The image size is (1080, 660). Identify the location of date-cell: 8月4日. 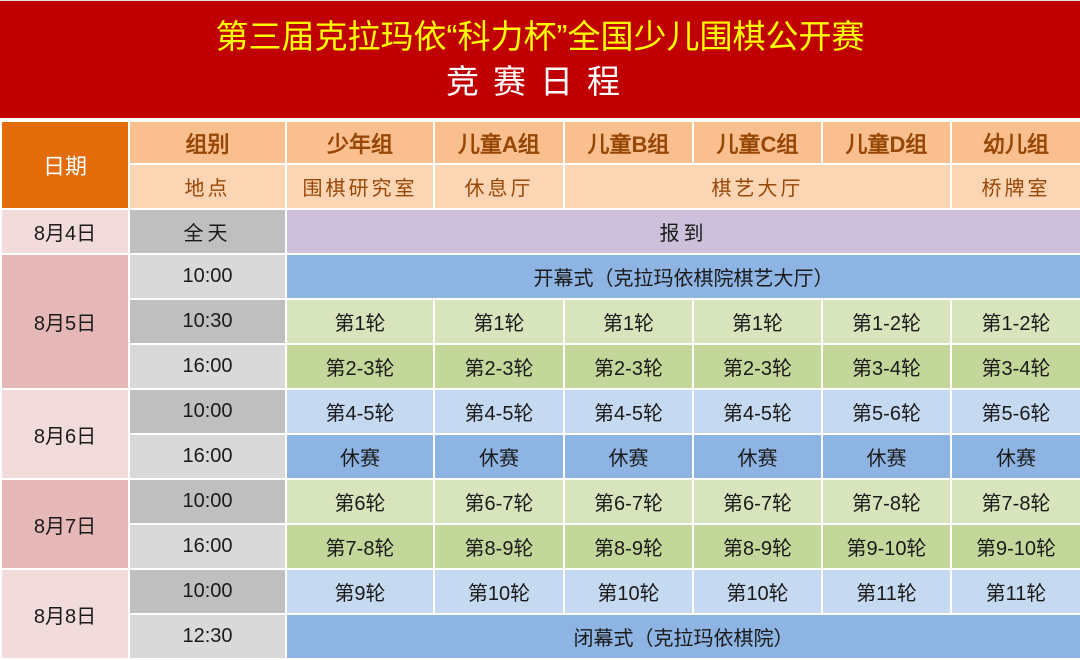
(65, 231).